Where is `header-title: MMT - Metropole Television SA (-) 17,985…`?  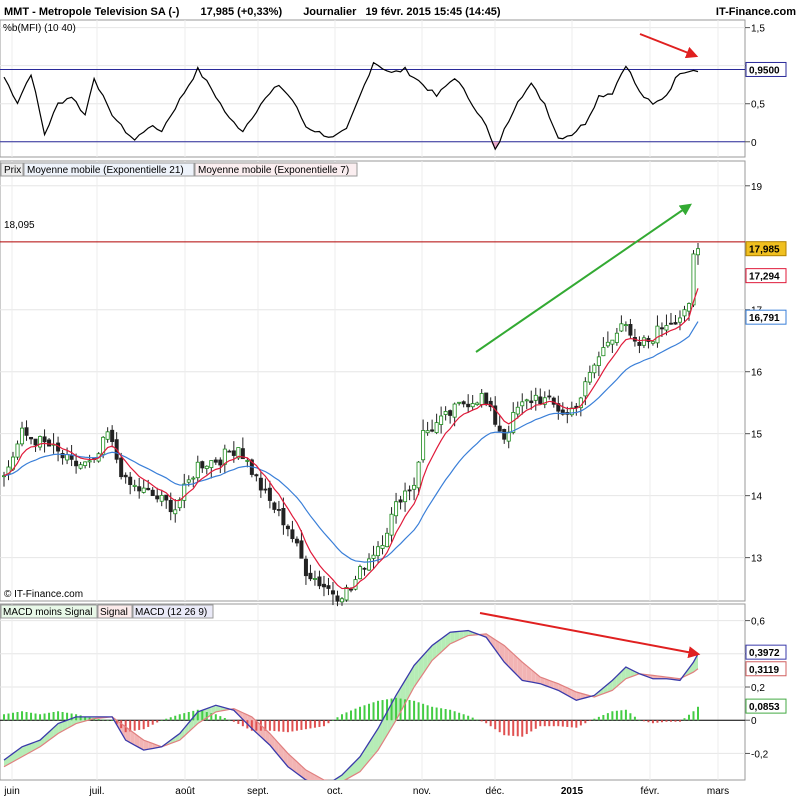 header-title: MMT - Metropole Television SA (-) 17,985… is located at coordinates (252, 12).